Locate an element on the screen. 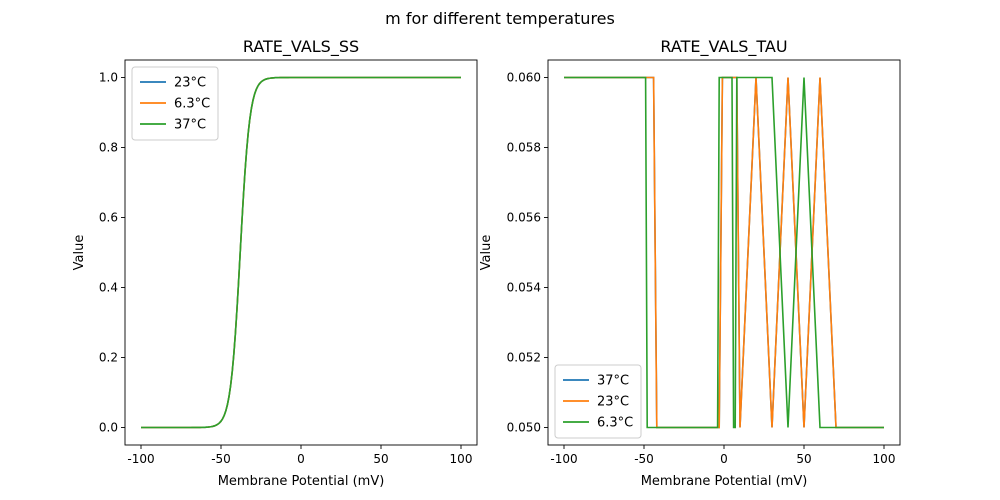 The width and height of the screenshot is (1000, 500). y-tick-label: 0.2 is located at coordinates (108, 358).